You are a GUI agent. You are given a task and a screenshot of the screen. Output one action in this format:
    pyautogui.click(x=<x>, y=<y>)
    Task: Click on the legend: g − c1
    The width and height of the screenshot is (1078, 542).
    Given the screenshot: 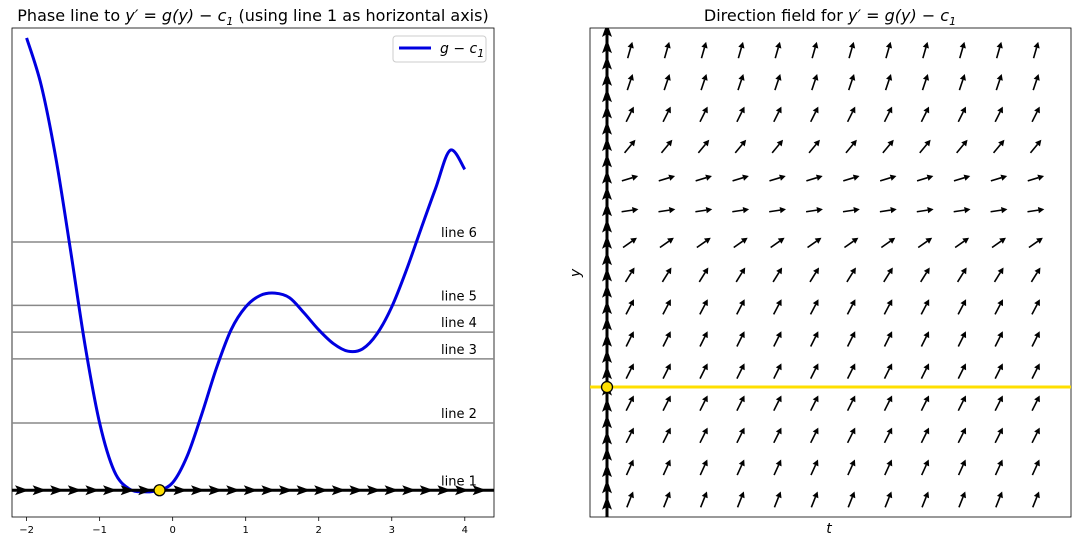 What is the action you would take?
    pyautogui.click(x=439, y=49)
    